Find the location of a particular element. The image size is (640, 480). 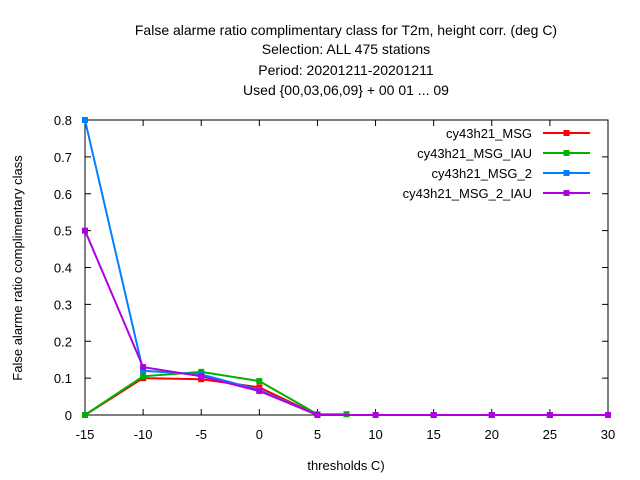

title-line-4: Used {00,03,06,09} + 00 01 ... 09 is located at coordinates (346, 90).